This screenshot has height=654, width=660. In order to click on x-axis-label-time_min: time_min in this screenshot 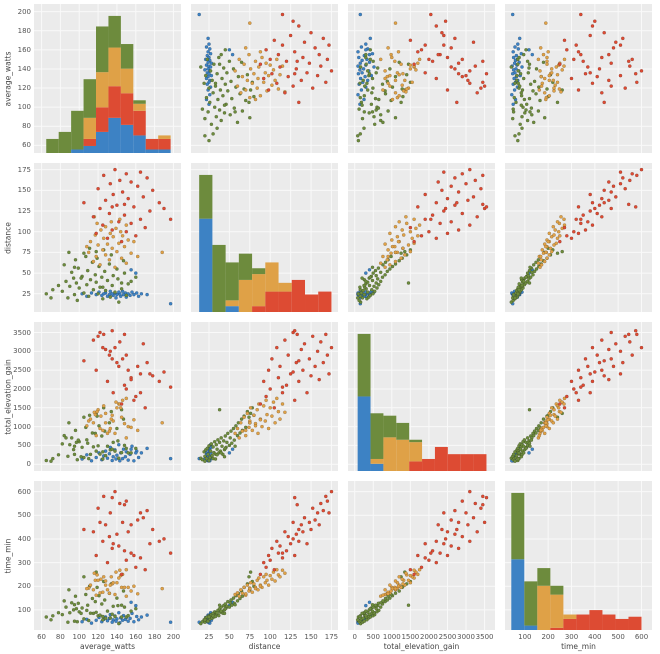, I will do `click(578, 646)`.